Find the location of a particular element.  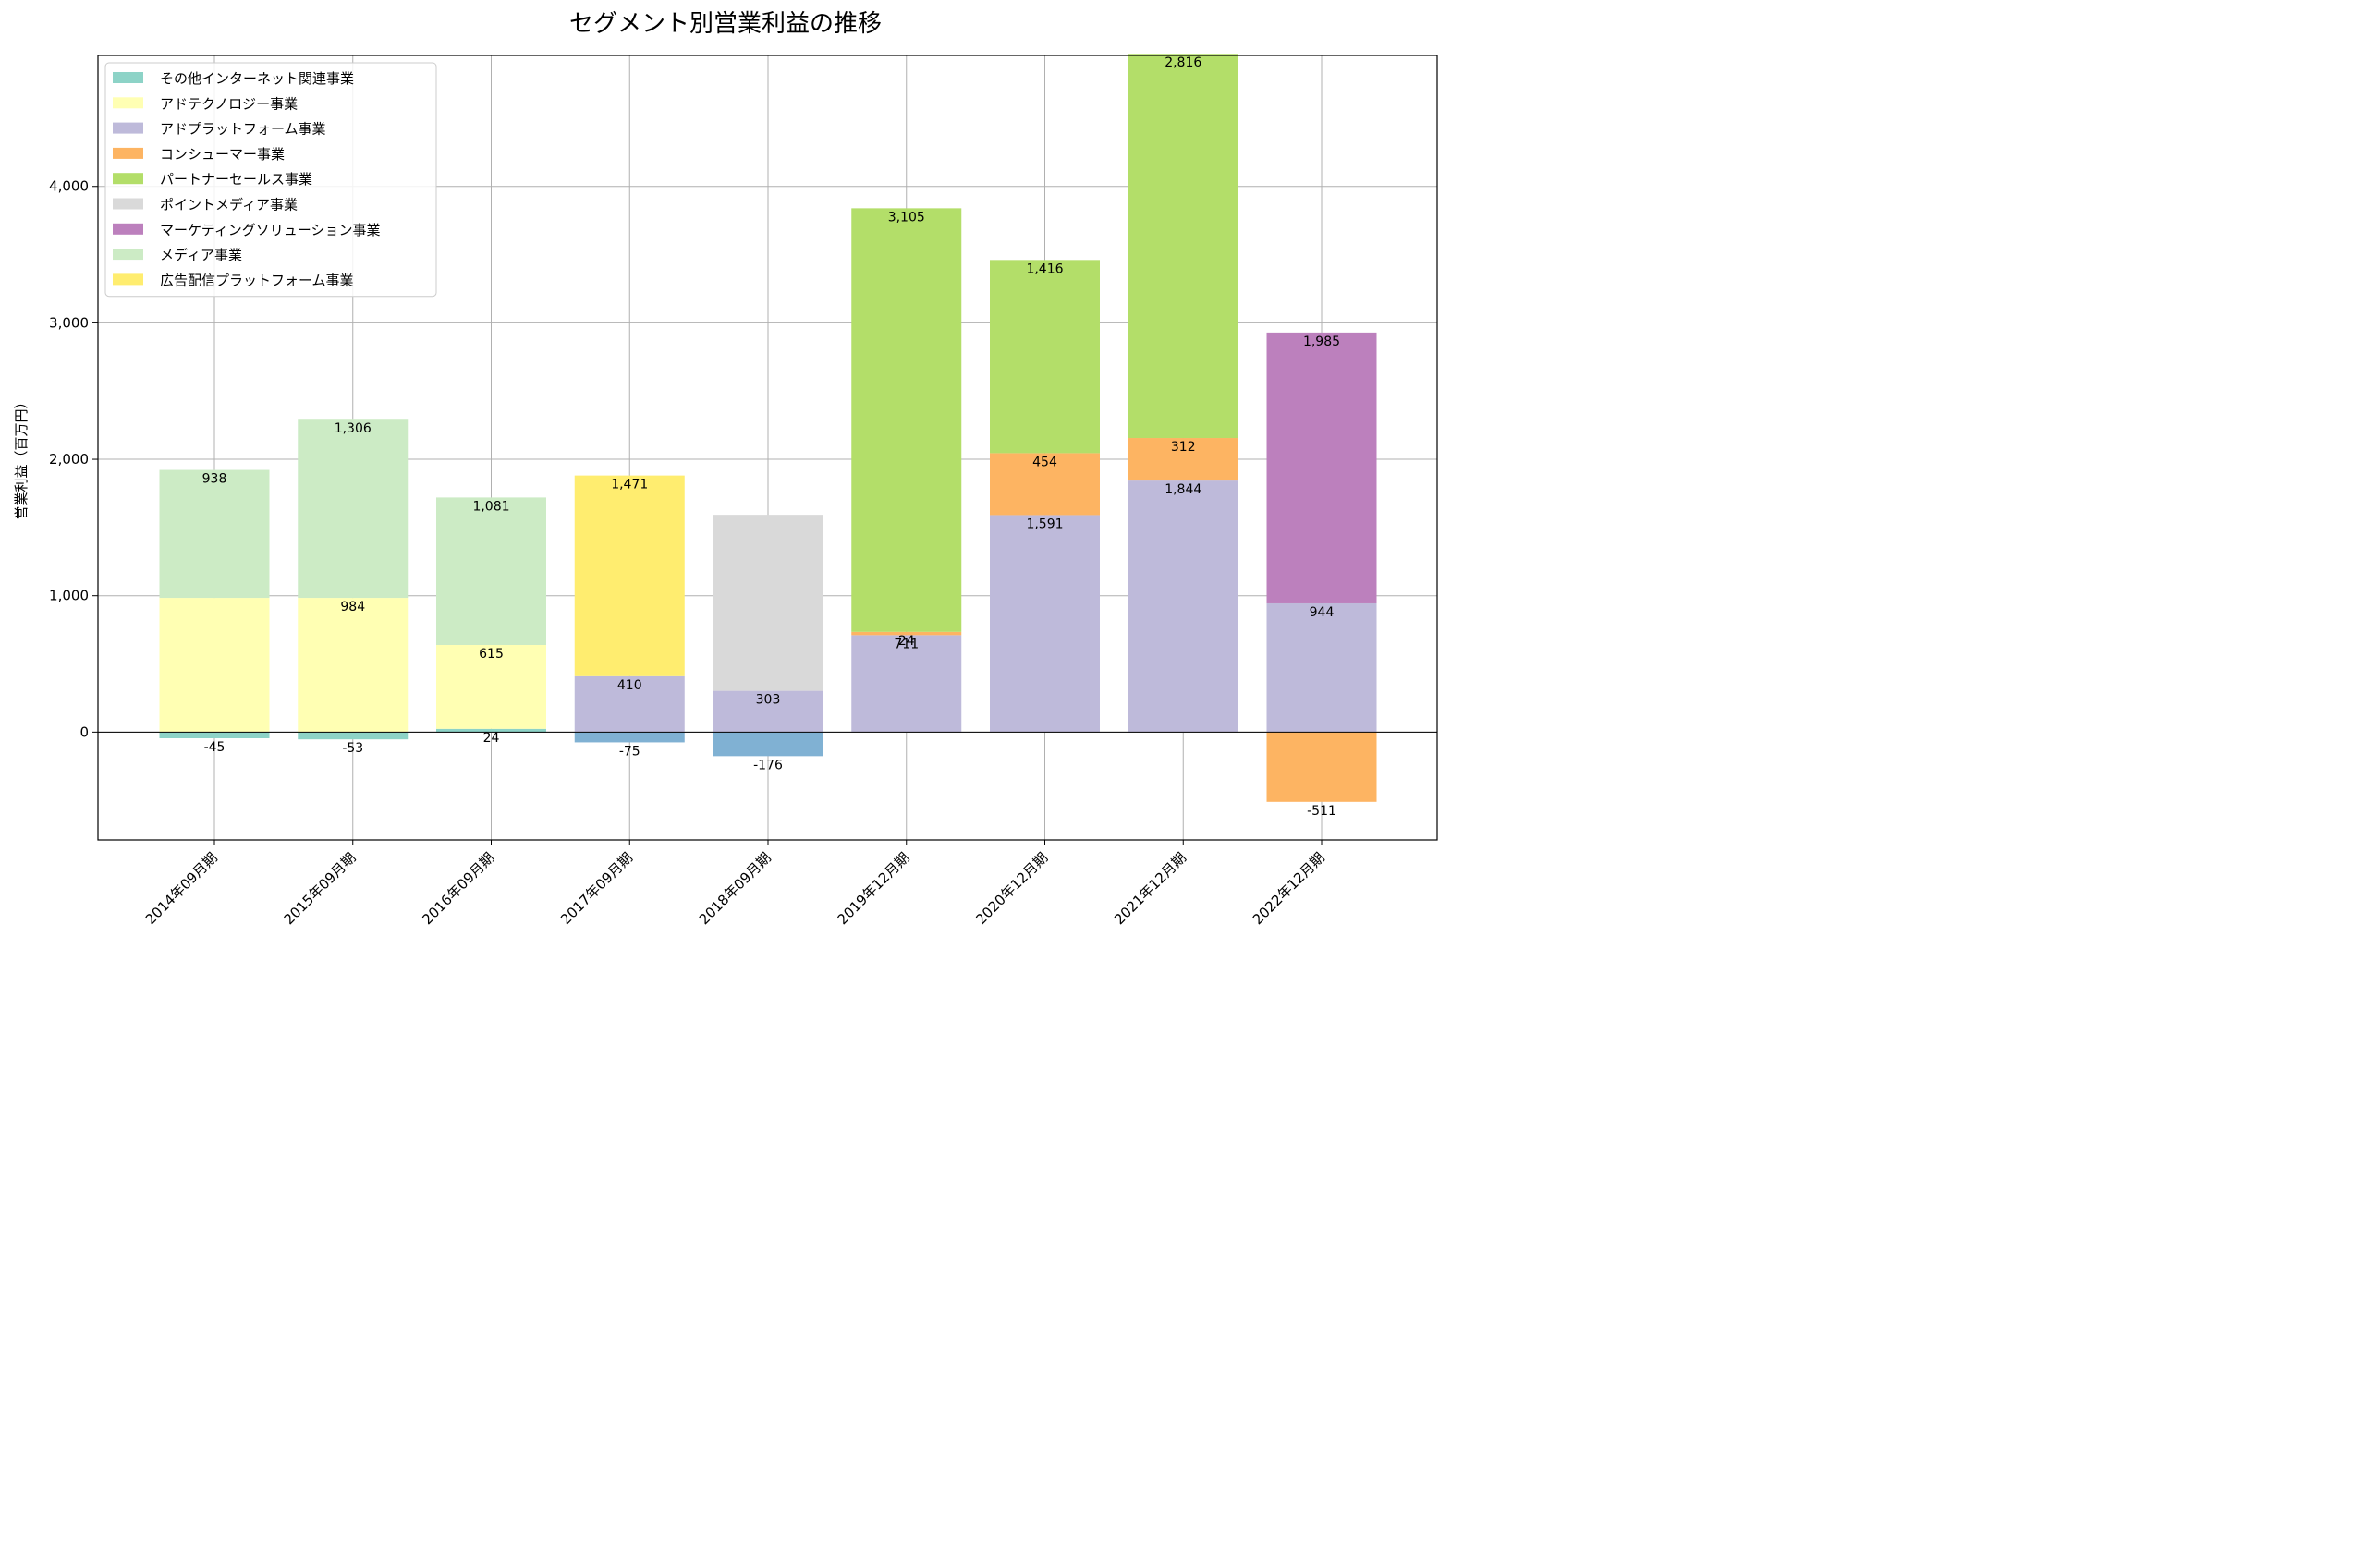

legend-label: アドテクノロジー事業 is located at coordinates (229, 103).